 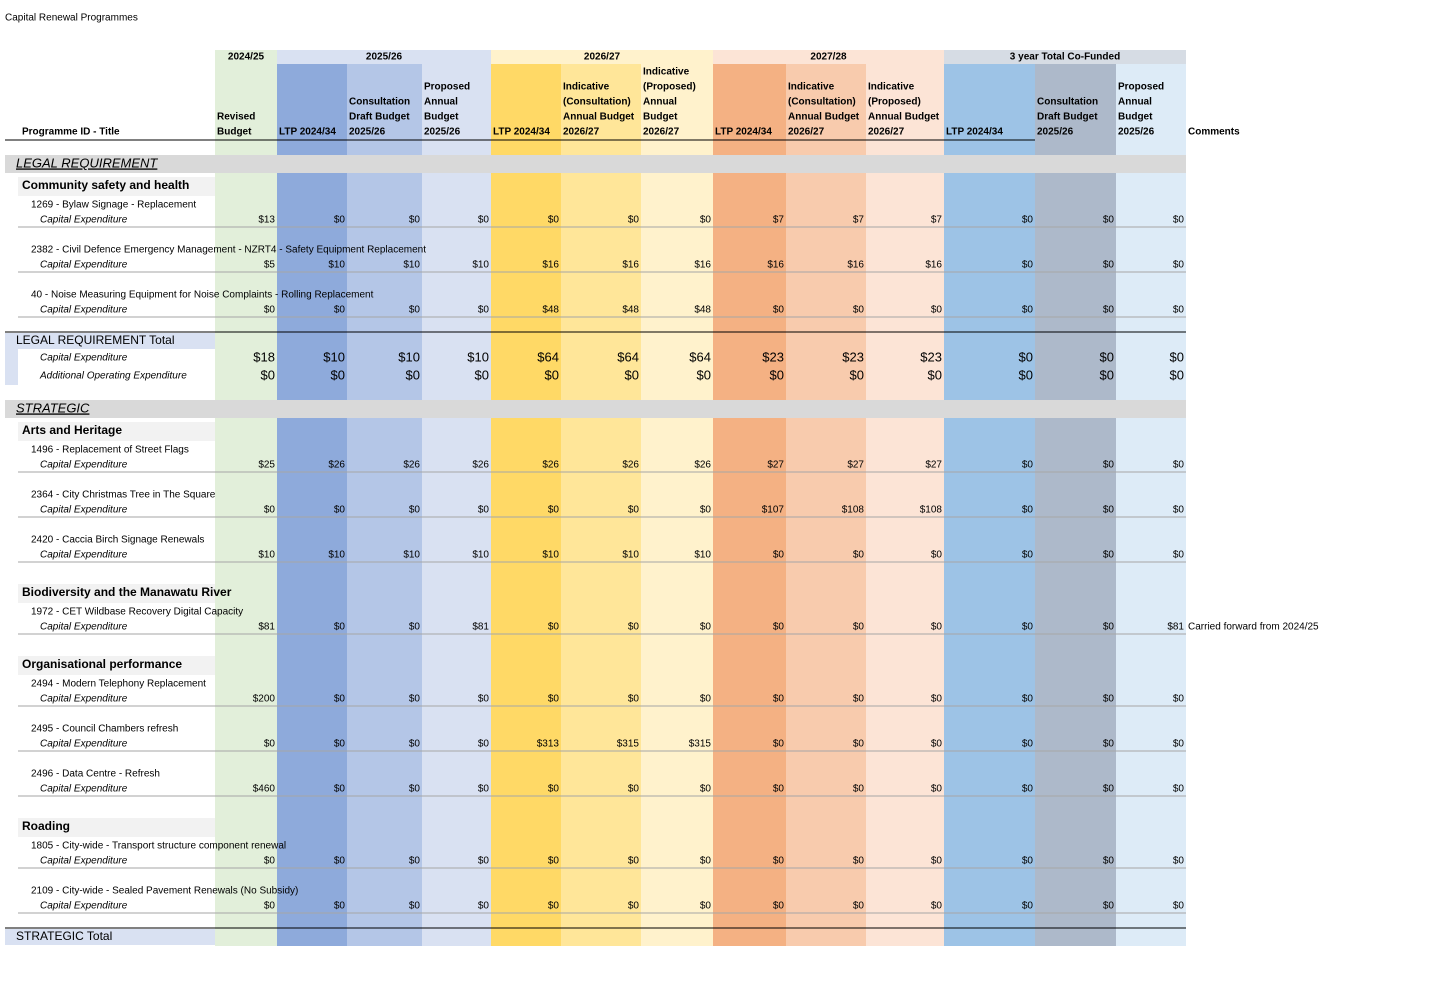 I want to click on group-header: 2024/25, so click(x=246, y=57).